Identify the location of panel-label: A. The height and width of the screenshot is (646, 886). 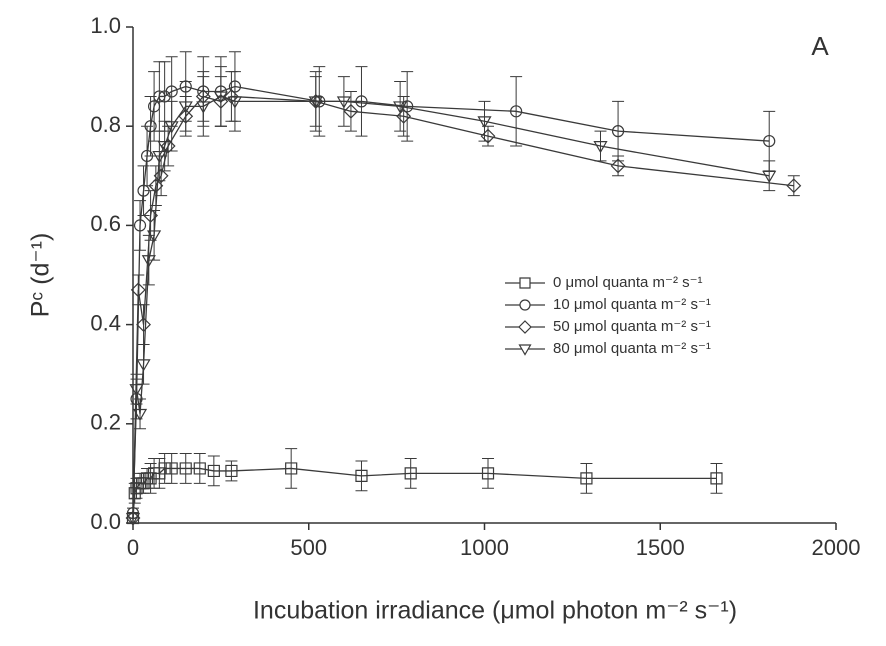
(820, 46).